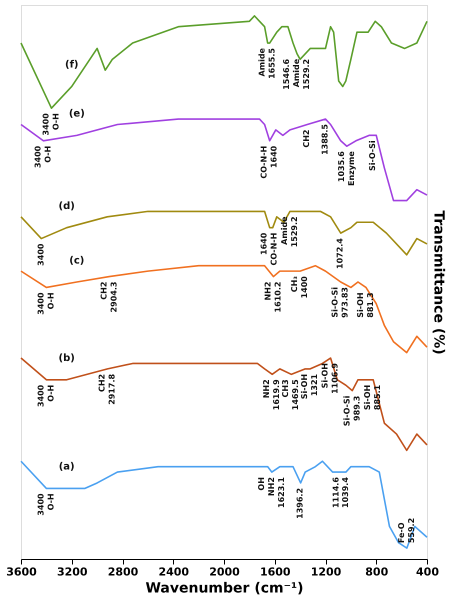 This screenshot has height=600, width=450. What do you see at coordinates (66, 358) in the screenshot?
I see `series-label: (b)` at bounding box center [66, 358].